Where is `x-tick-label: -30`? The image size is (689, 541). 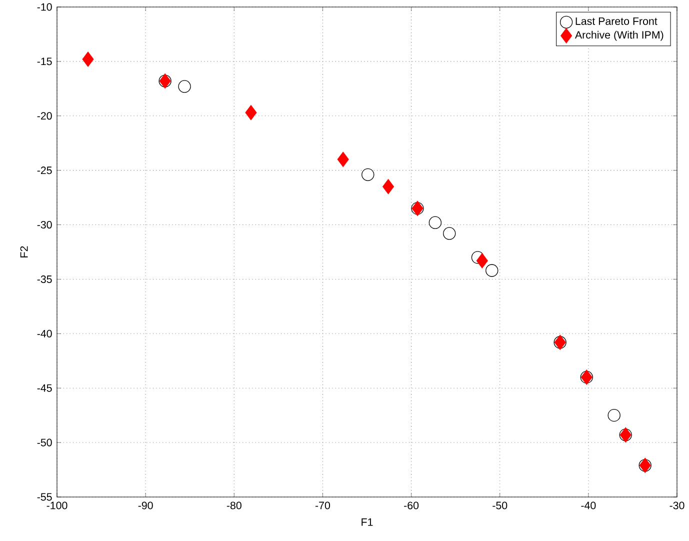 x-tick-label: -30 is located at coordinates (677, 506).